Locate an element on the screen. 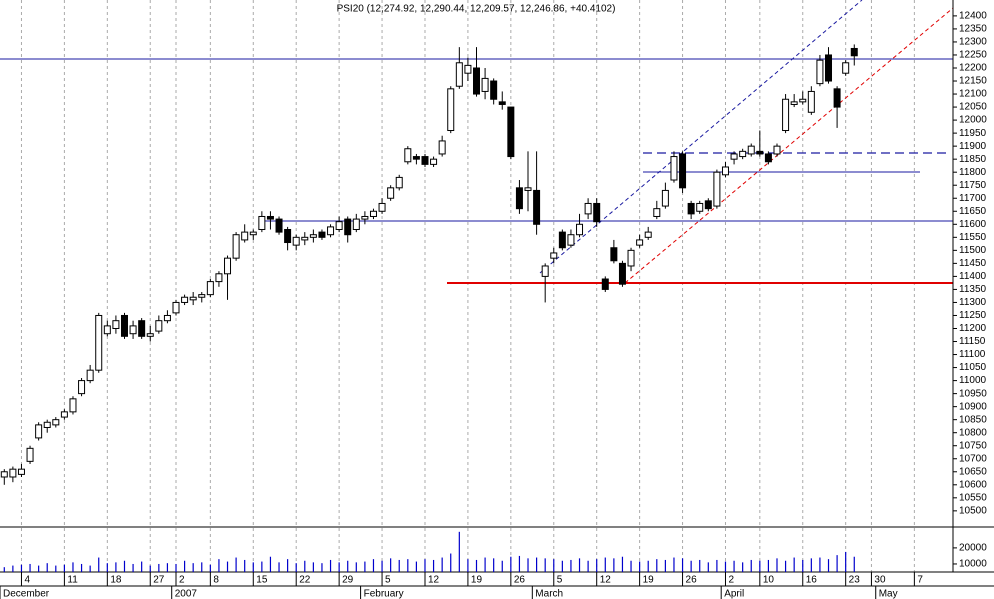 This screenshot has height=599, width=994. y-tick-label: 12150 is located at coordinates (973, 81).